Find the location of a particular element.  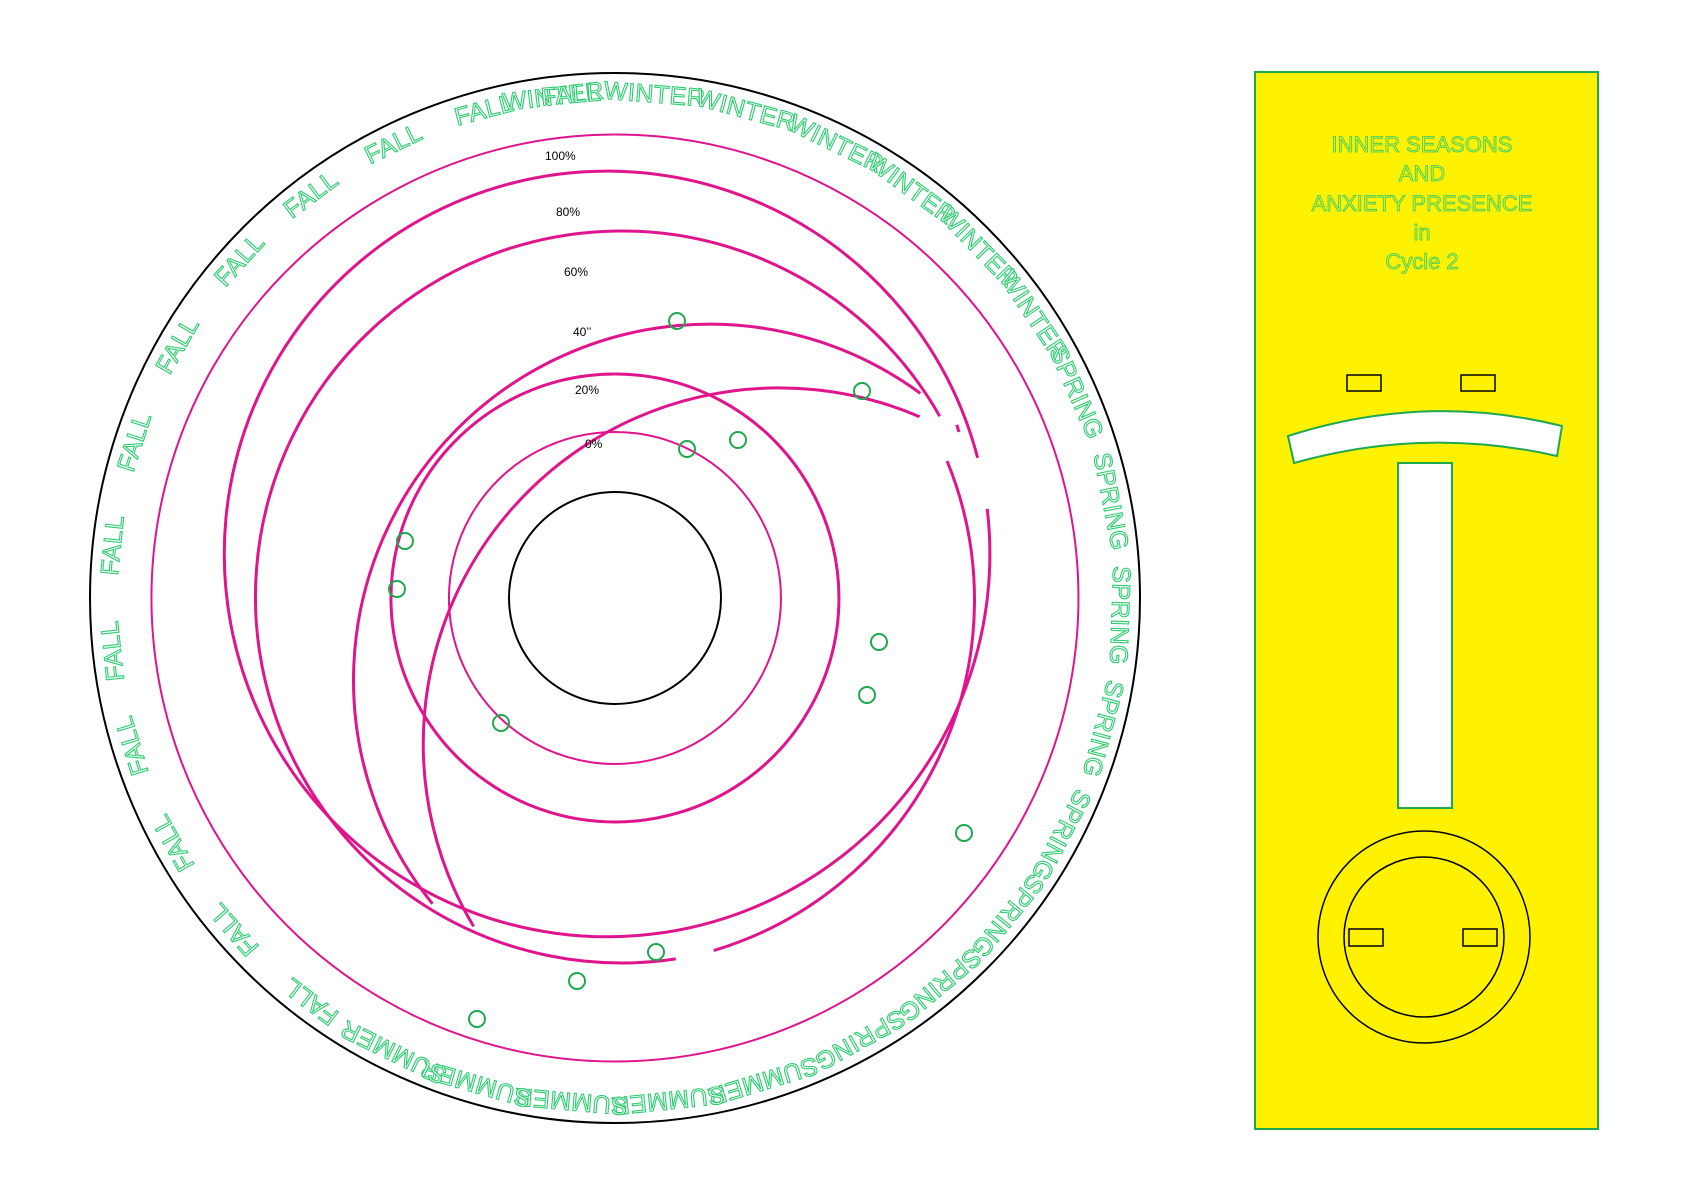

dial-center-hole is located at coordinates (615, 598).